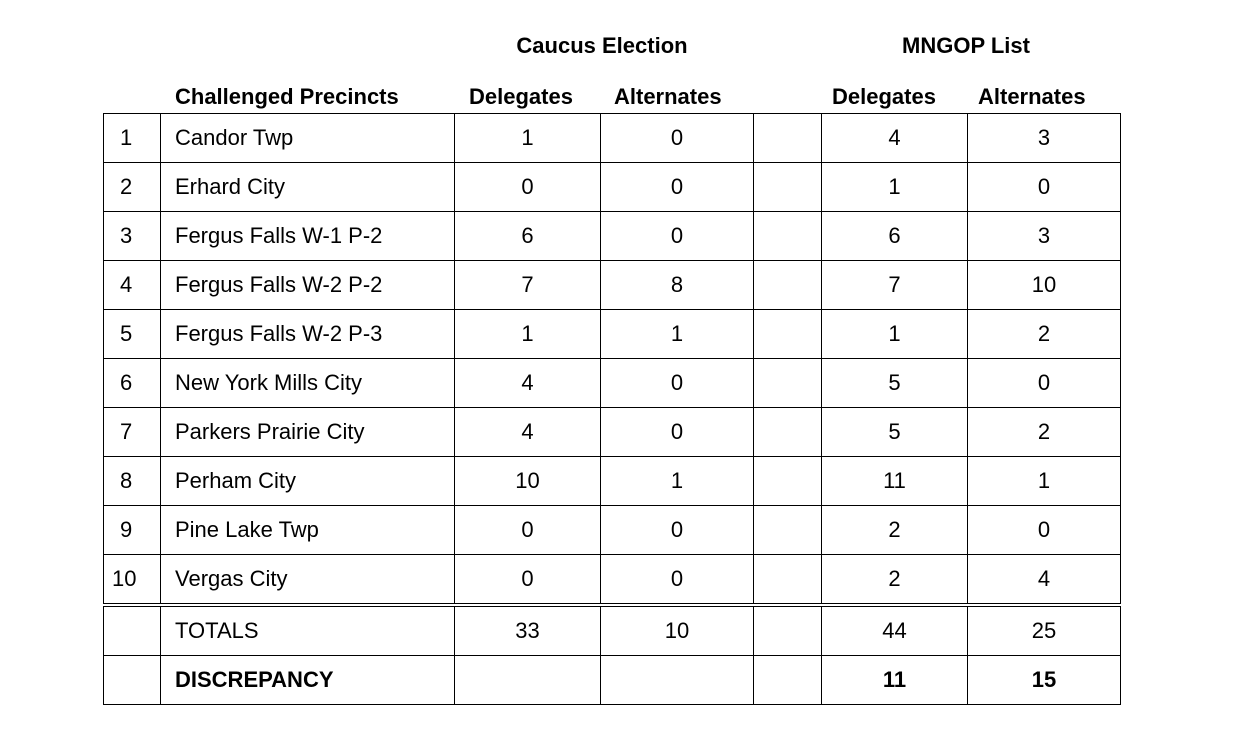 This screenshot has height=748, width=1248. I want to click on table-row: 6 New York Mills City 4 0 5 0, so click(612, 383).